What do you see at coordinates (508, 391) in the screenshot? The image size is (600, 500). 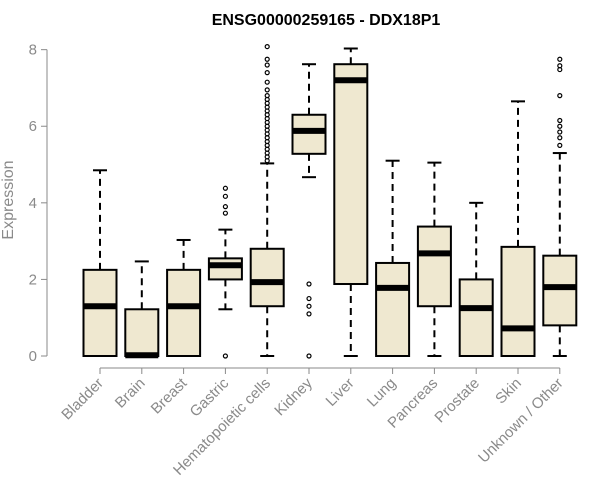 I see `x-tick-label: Skin` at bounding box center [508, 391].